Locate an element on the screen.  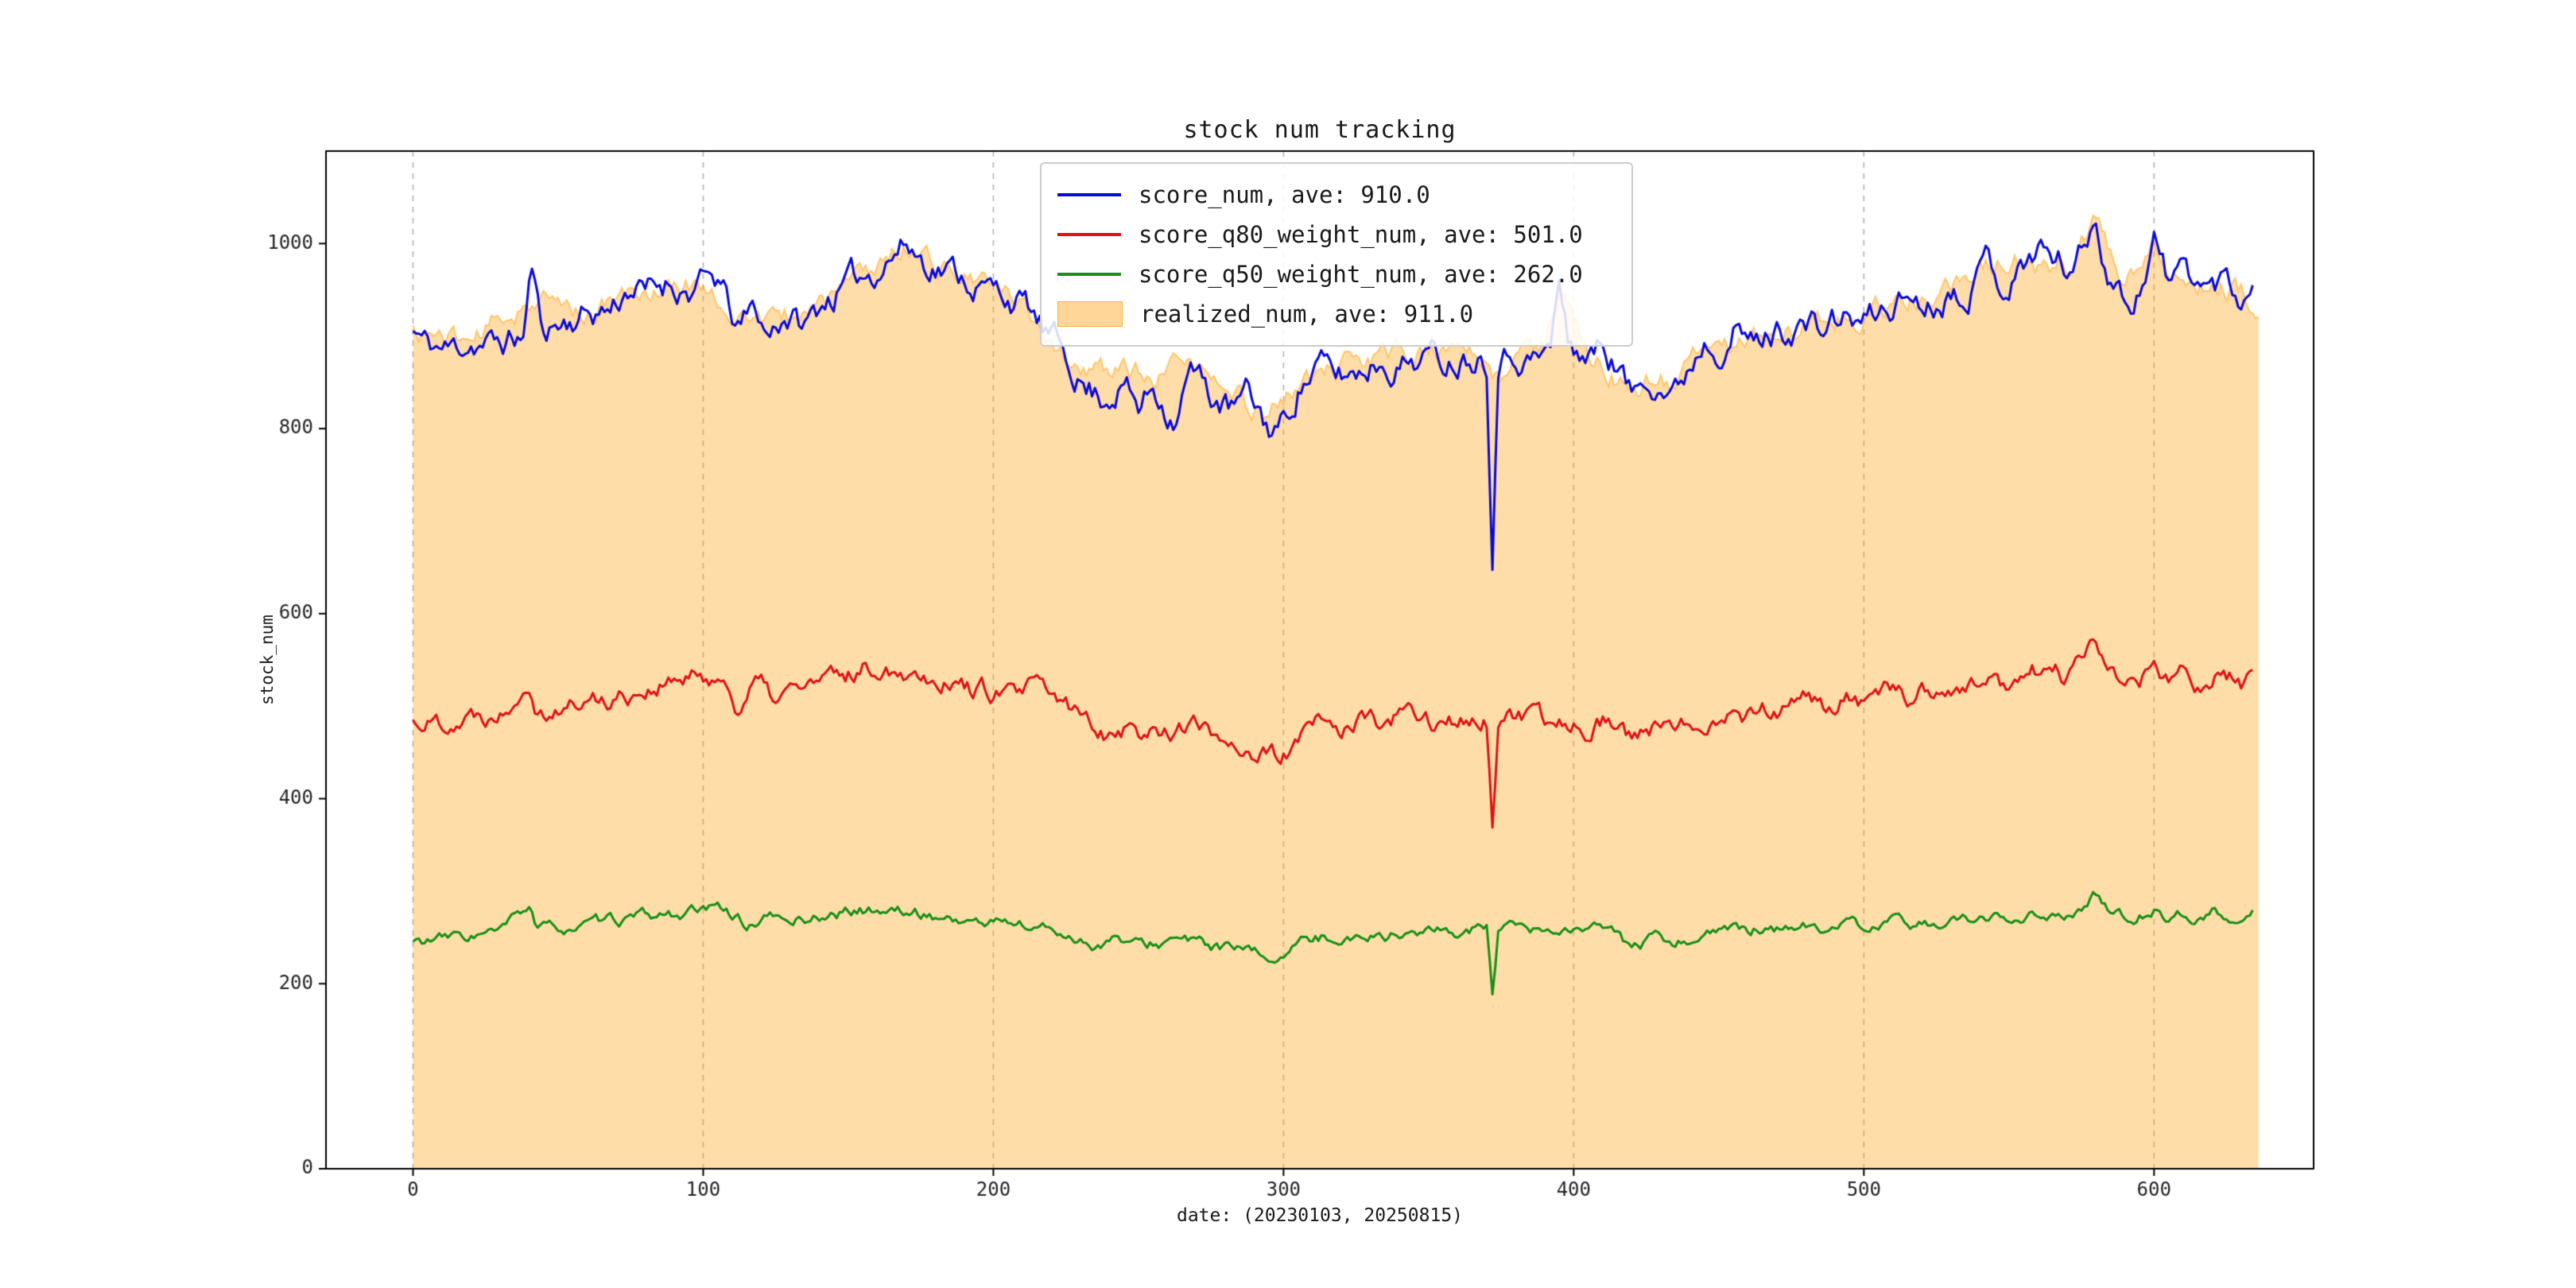
legend-line-swatch-blue is located at coordinates (1089, 195).